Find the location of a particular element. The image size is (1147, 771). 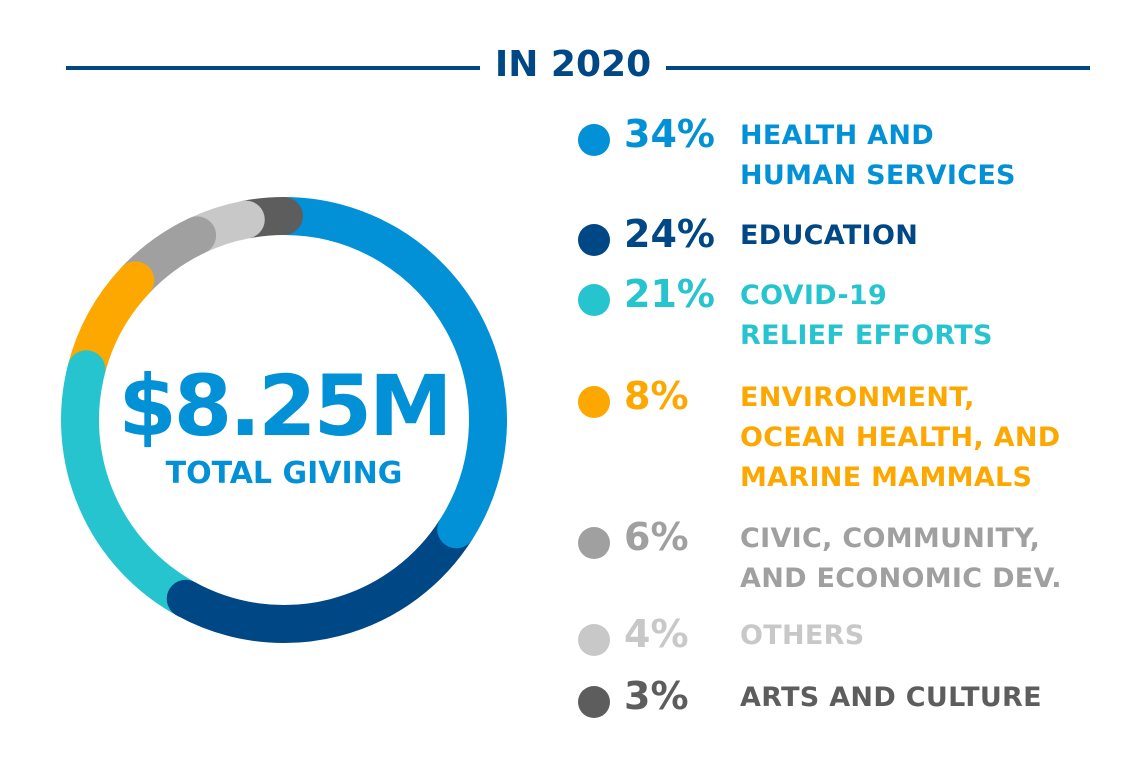

legend-percent: 24% is located at coordinates (669, 234).